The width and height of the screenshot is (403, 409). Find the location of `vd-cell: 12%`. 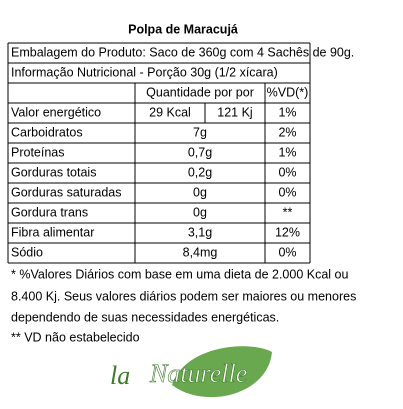

vd-cell: 12% is located at coordinates (287, 232).